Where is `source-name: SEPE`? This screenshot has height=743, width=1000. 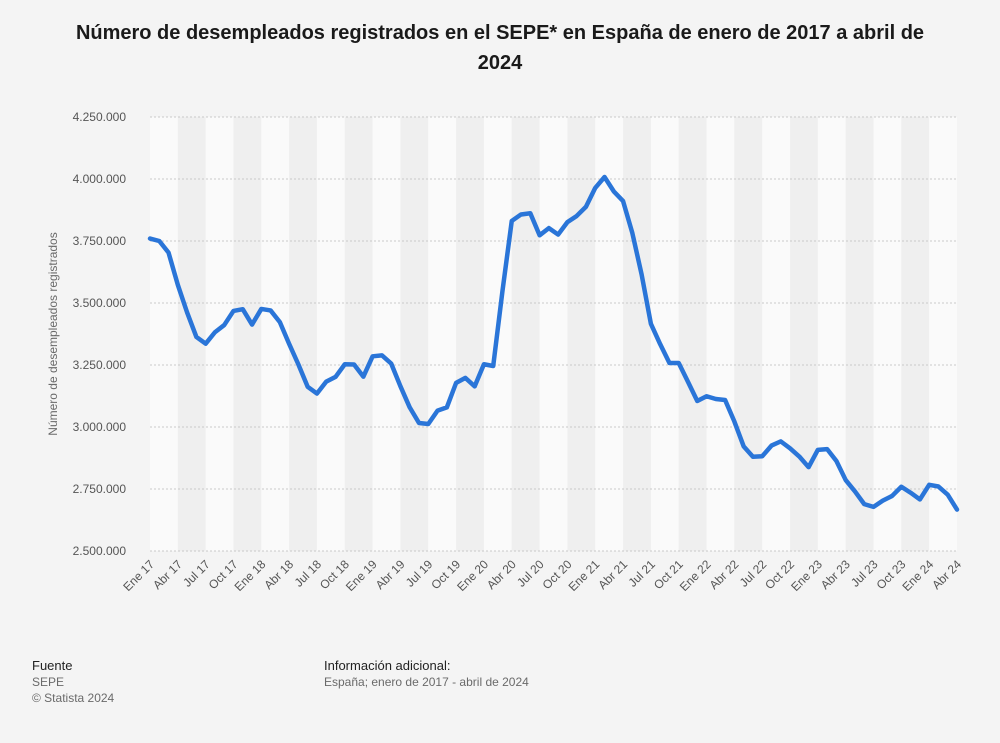 source-name: SEPE is located at coordinates (48, 682).